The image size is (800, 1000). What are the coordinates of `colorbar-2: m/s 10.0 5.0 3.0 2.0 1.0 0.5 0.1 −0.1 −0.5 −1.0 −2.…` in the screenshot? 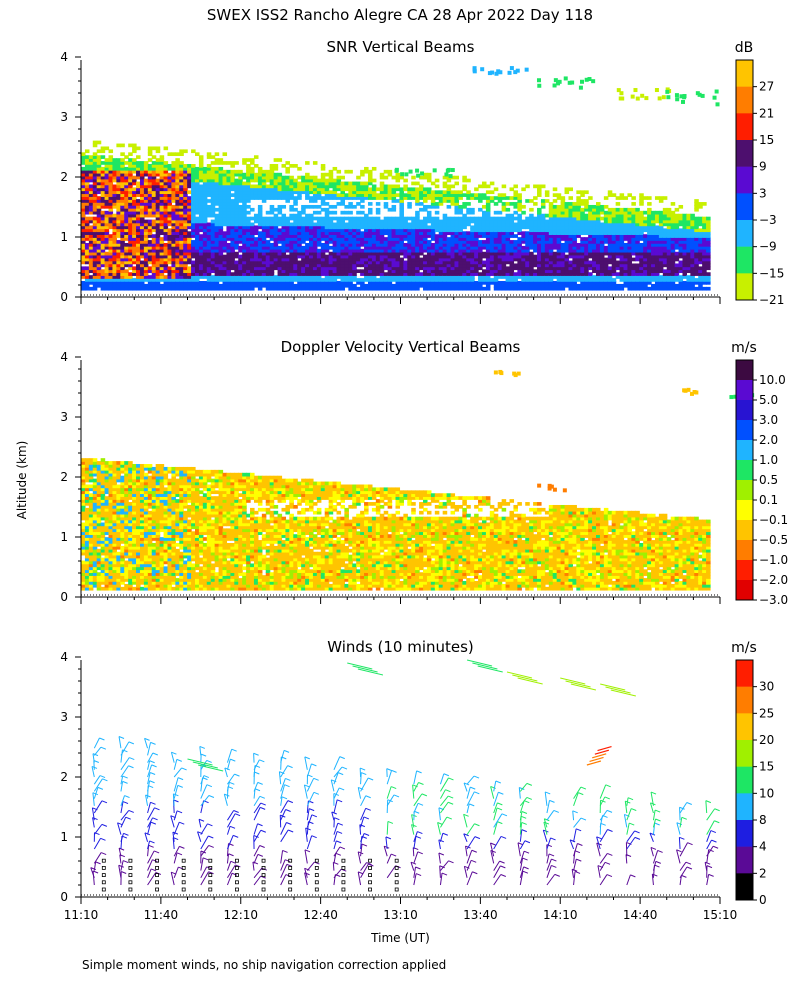 It's located at (759, 473).